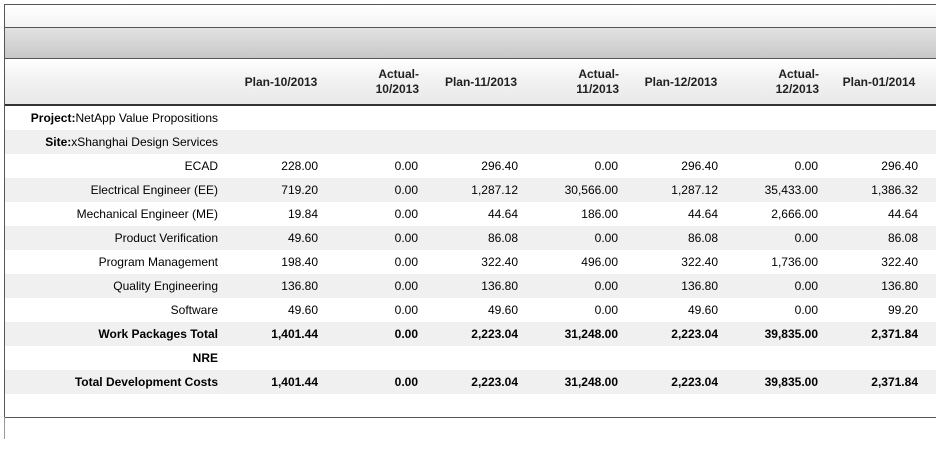 The width and height of the screenshot is (936, 460). What do you see at coordinates (131, 142) in the screenshot?
I see `site-label: Site:xShanghai Design Services` at bounding box center [131, 142].